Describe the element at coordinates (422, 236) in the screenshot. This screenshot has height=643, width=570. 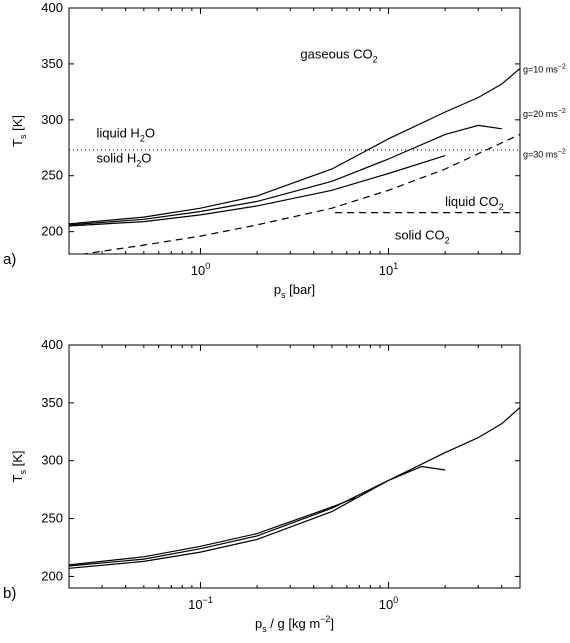
I see `region-annotation: solid CO2` at that location.